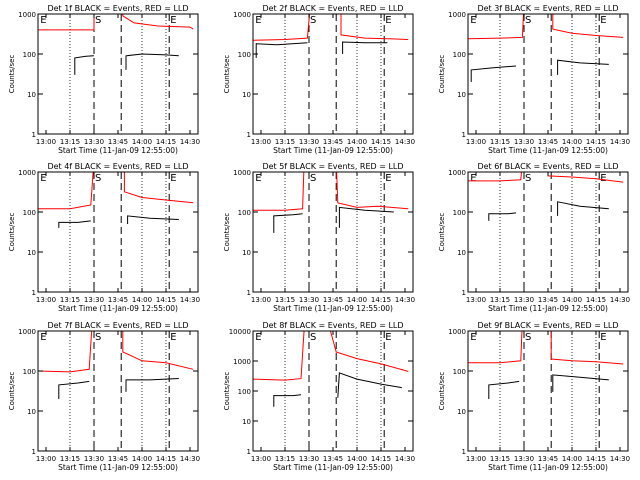  Describe the element at coordinates (117, 166) in the screenshot. I see `chart-title: Det 4f BLACK = Events, RED = LLD` at that location.